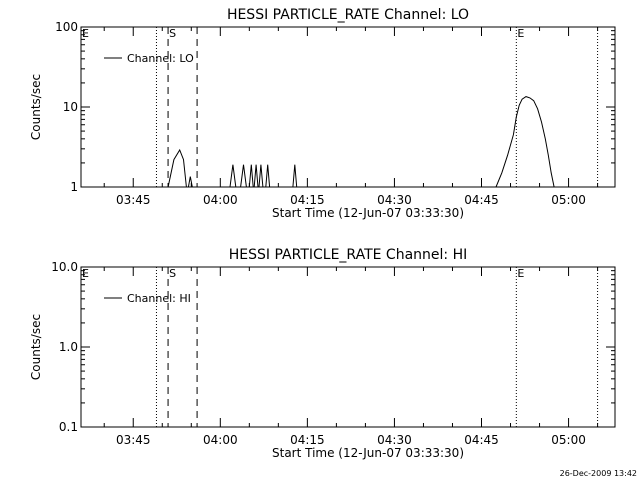 The image size is (640, 480). Describe the element at coordinates (70, 107) in the screenshot. I see `y-tick-label: 10` at that location.